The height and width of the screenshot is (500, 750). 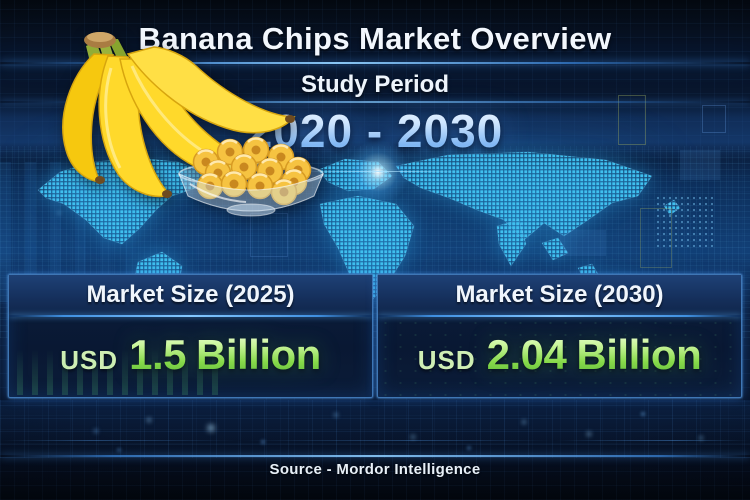 I want to click on source-attribution: Source - Mordor Intelligence, so click(x=375, y=469).